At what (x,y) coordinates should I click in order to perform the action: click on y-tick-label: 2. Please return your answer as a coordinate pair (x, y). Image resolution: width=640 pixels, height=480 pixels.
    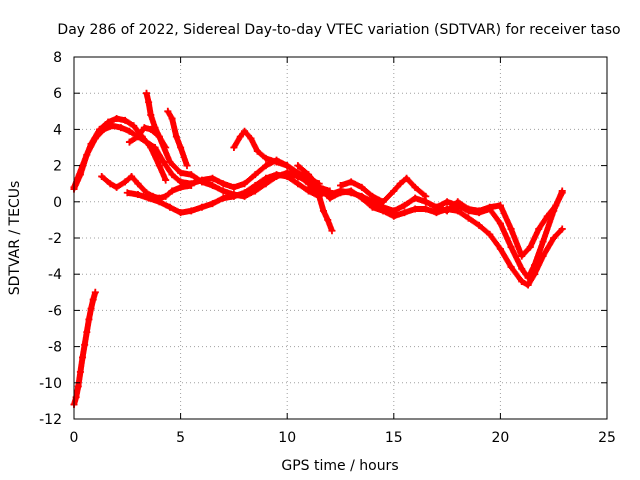
    Looking at the image, I should click on (57, 167).